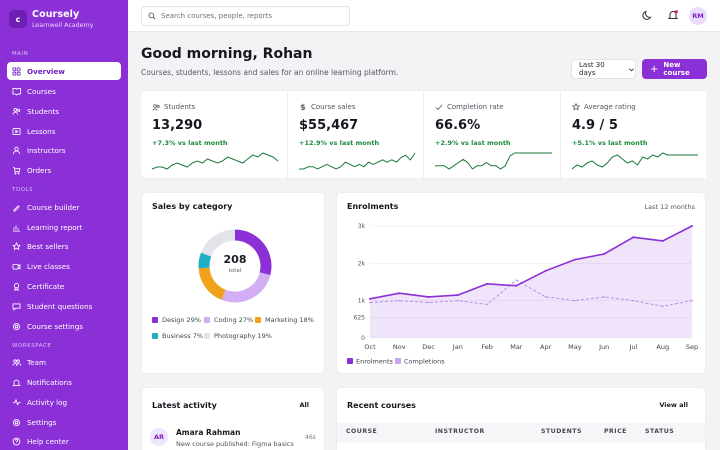 This screenshot has width=720, height=450. Describe the element at coordinates (475, 107) in the screenshot. I see `stat-label: Completion rate` at that location.